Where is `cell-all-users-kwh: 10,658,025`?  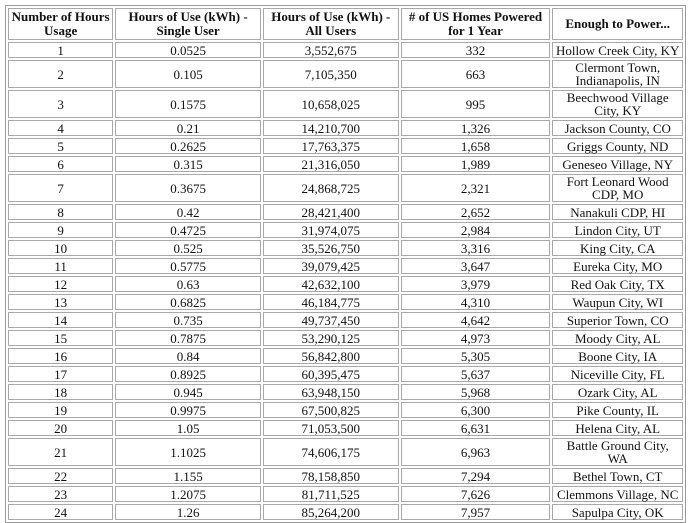
cell-all-users-kwh: 10,658,025 is located at coordinates (330, 104).